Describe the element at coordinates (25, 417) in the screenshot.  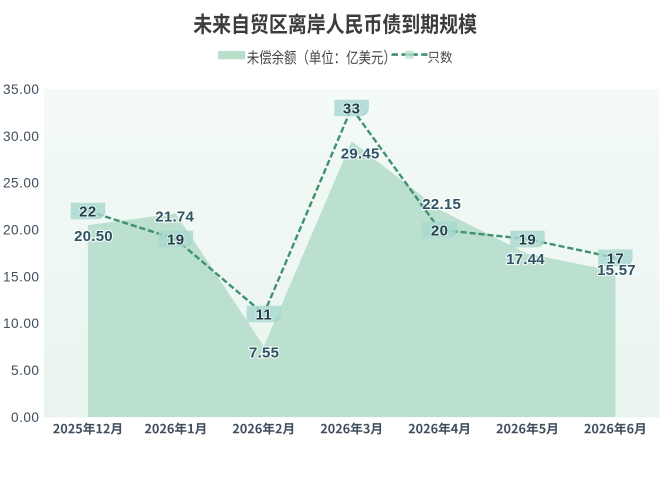
I see `svg-text: 0.00` at that location.